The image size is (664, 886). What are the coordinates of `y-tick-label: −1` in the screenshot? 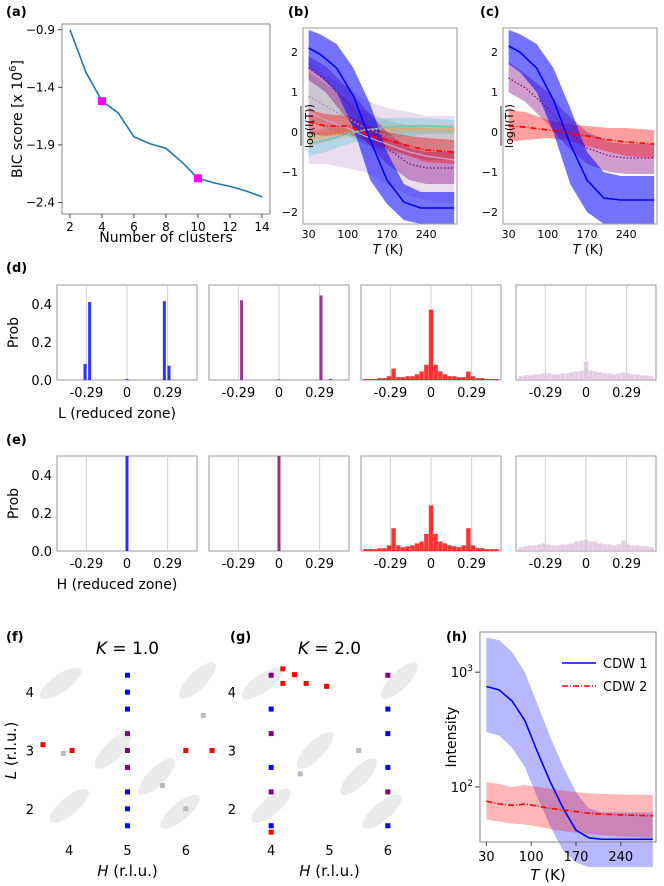 It's located at (490, 172).